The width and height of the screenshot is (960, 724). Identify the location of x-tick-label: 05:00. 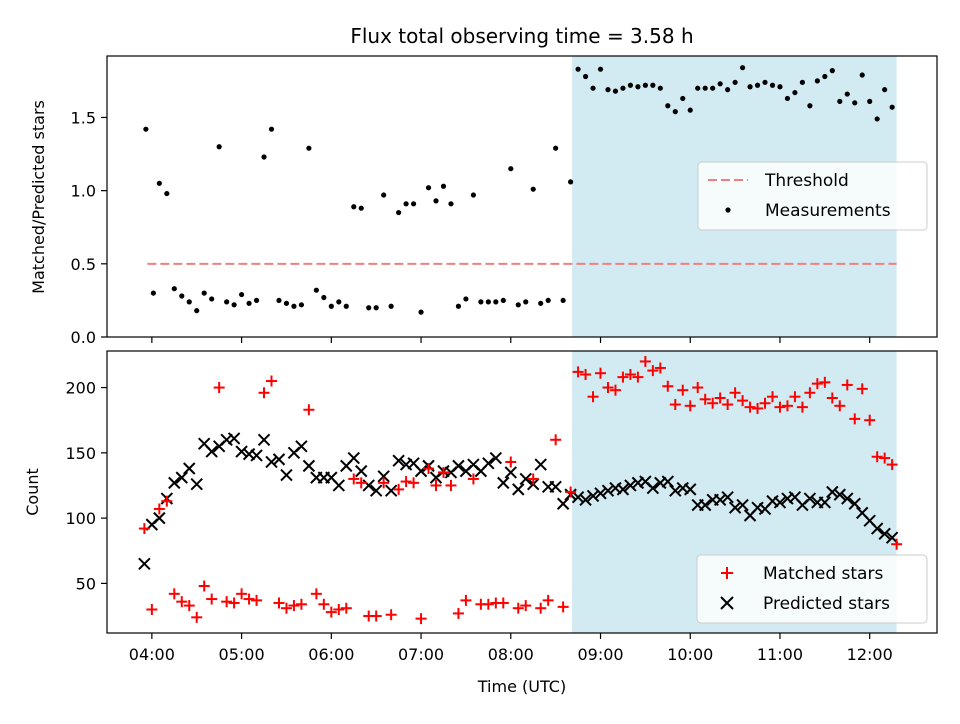
(242, 654).